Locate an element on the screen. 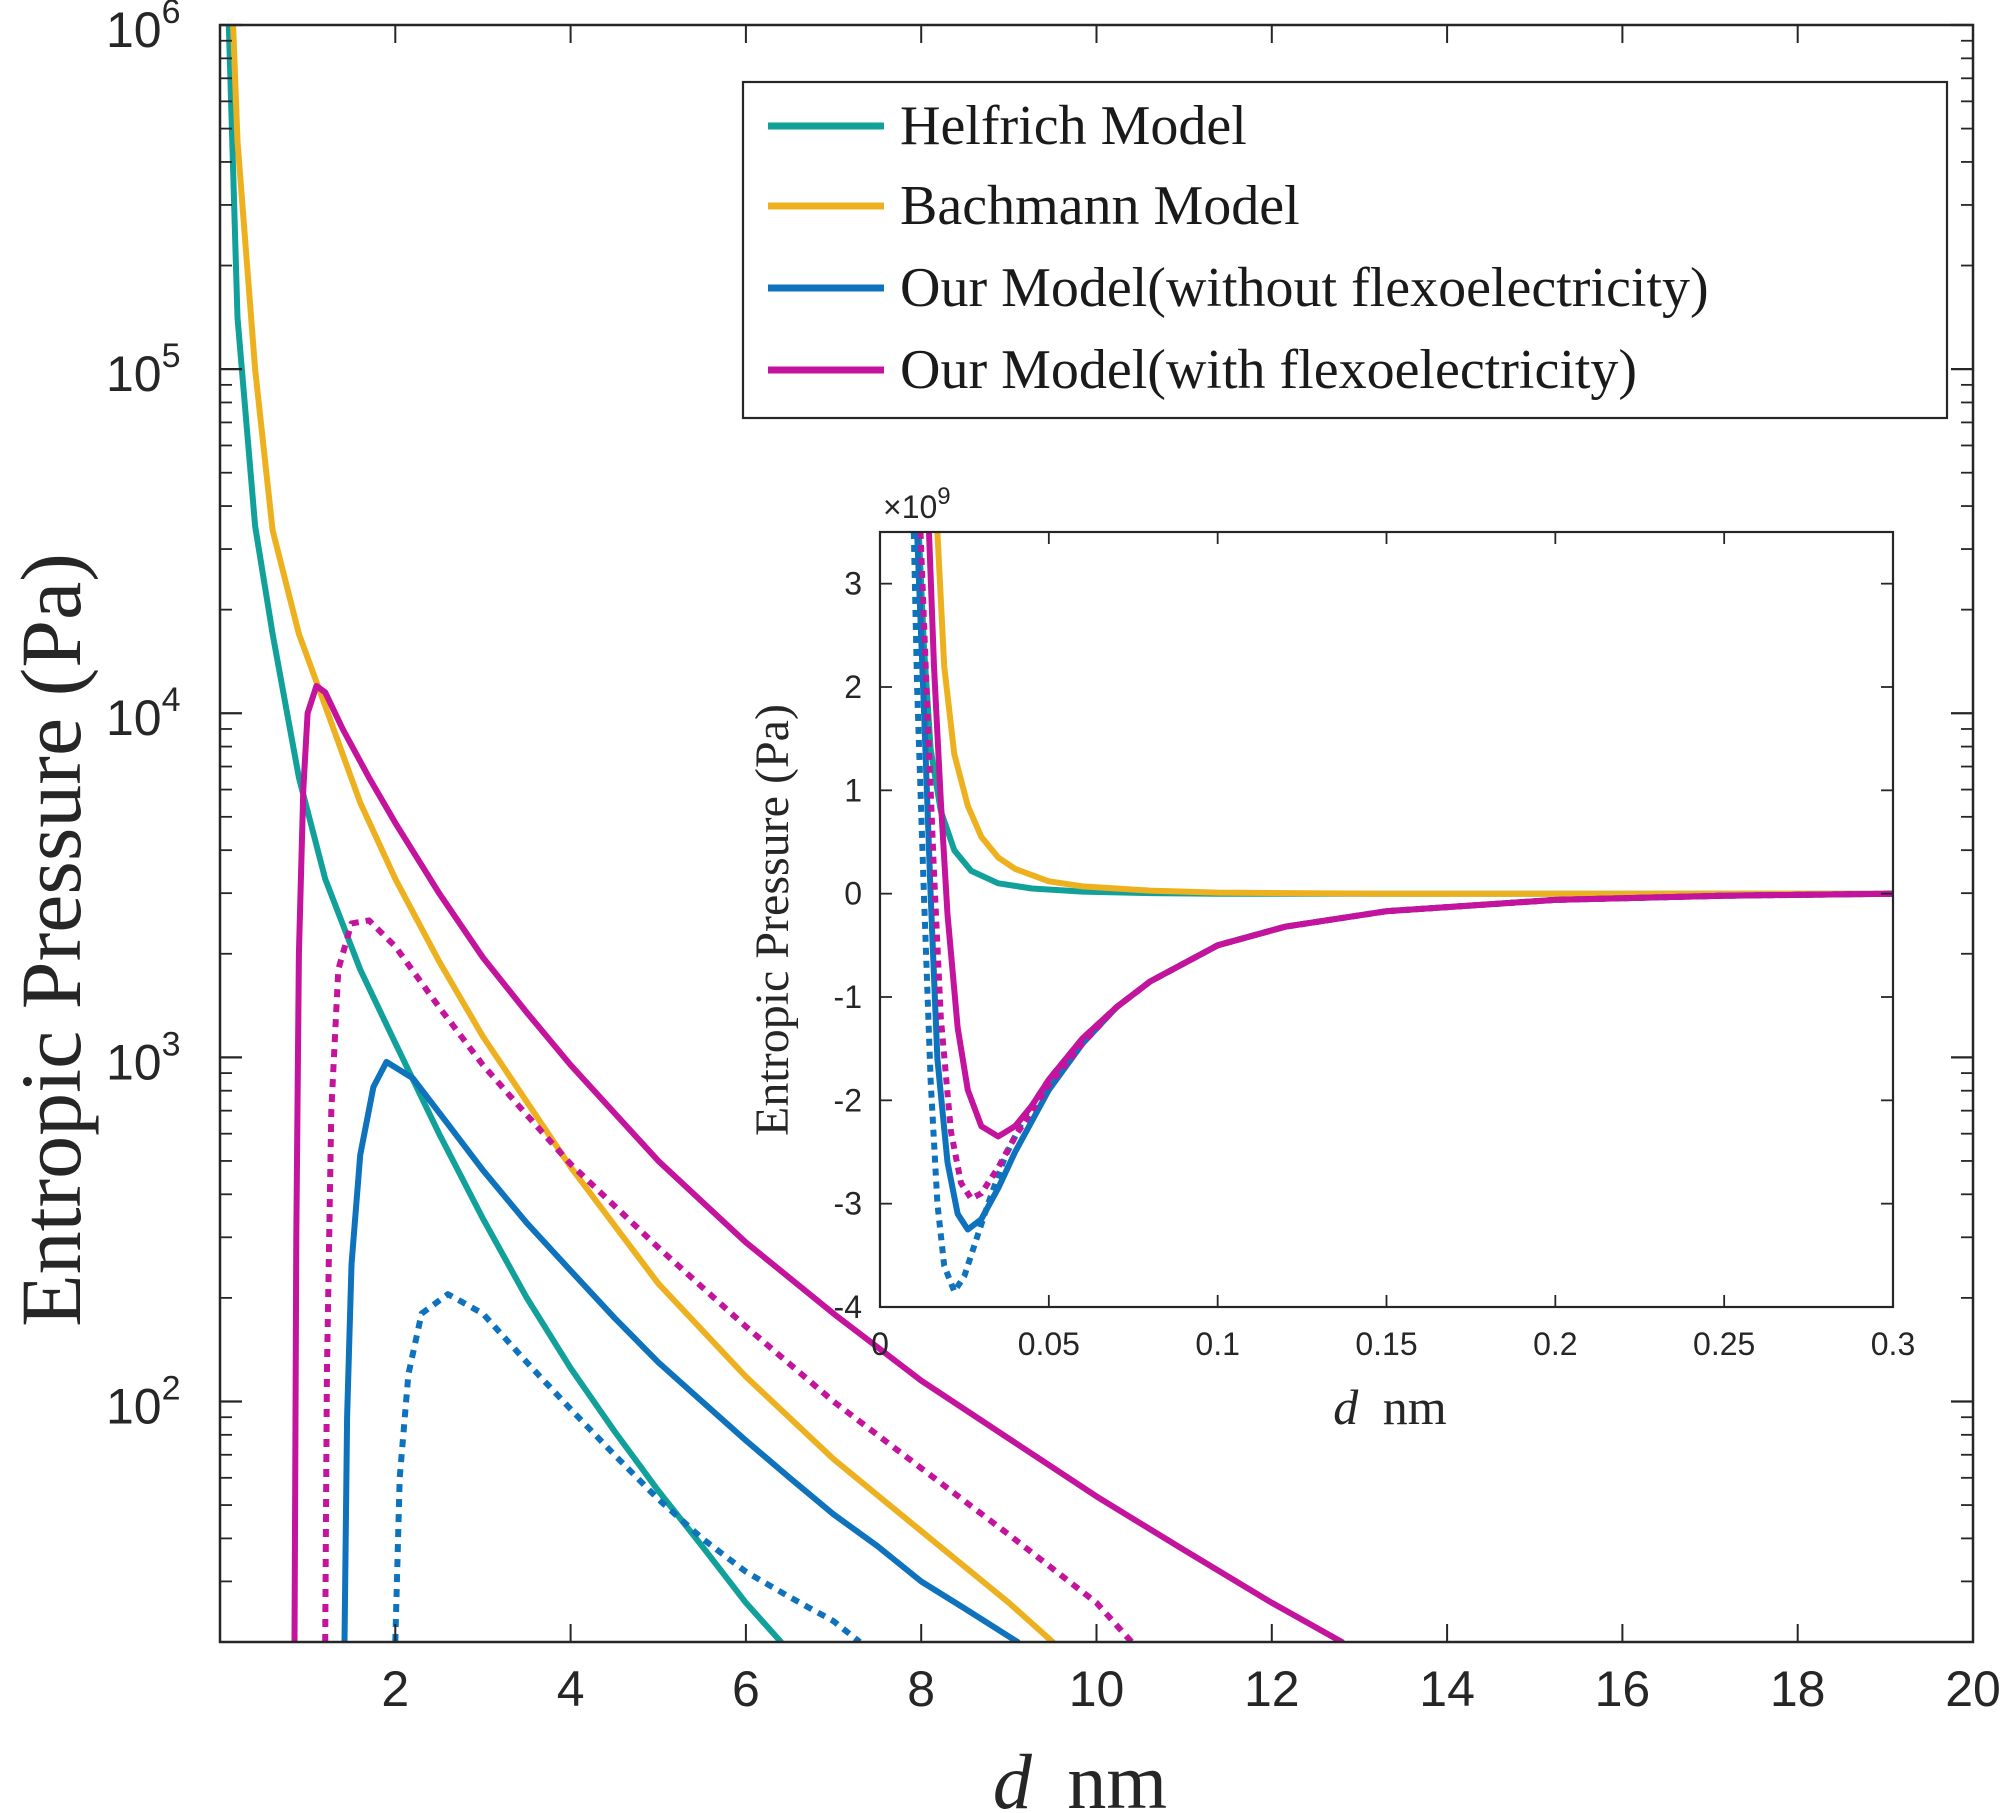 This screenshot has height=1813, width=2016. inset-x-tick-label-0: 0 is located at coordinates (880, 1344).